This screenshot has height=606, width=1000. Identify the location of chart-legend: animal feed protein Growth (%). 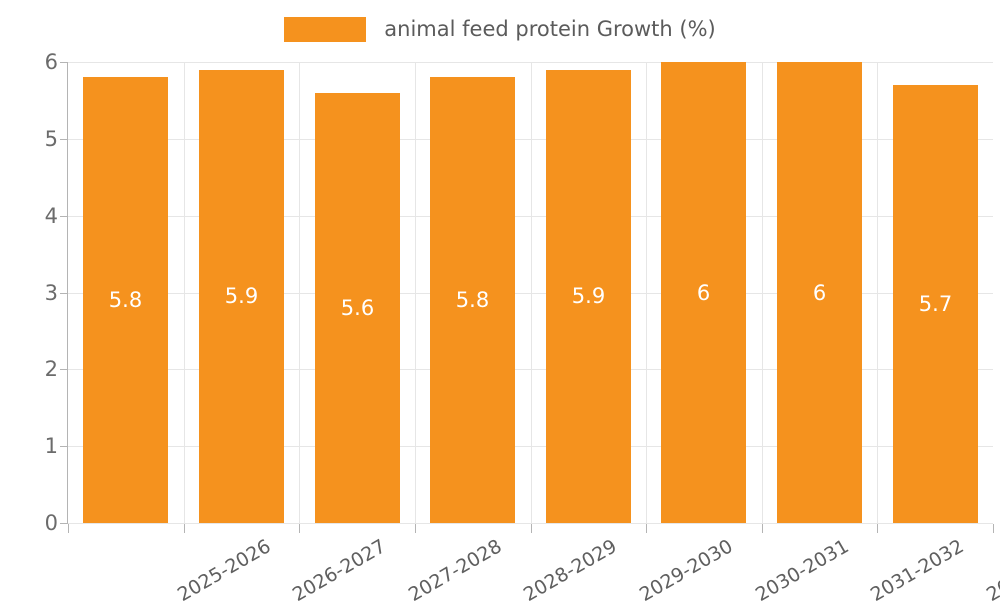
(500, 29).